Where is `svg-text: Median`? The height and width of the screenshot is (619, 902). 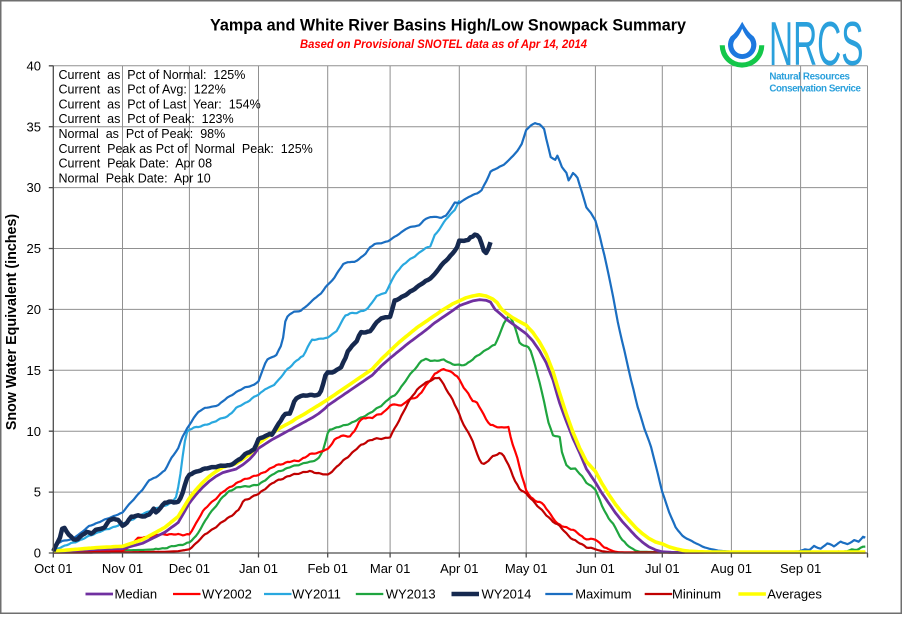
svg-text: Median is located at coordinates (136, 594).